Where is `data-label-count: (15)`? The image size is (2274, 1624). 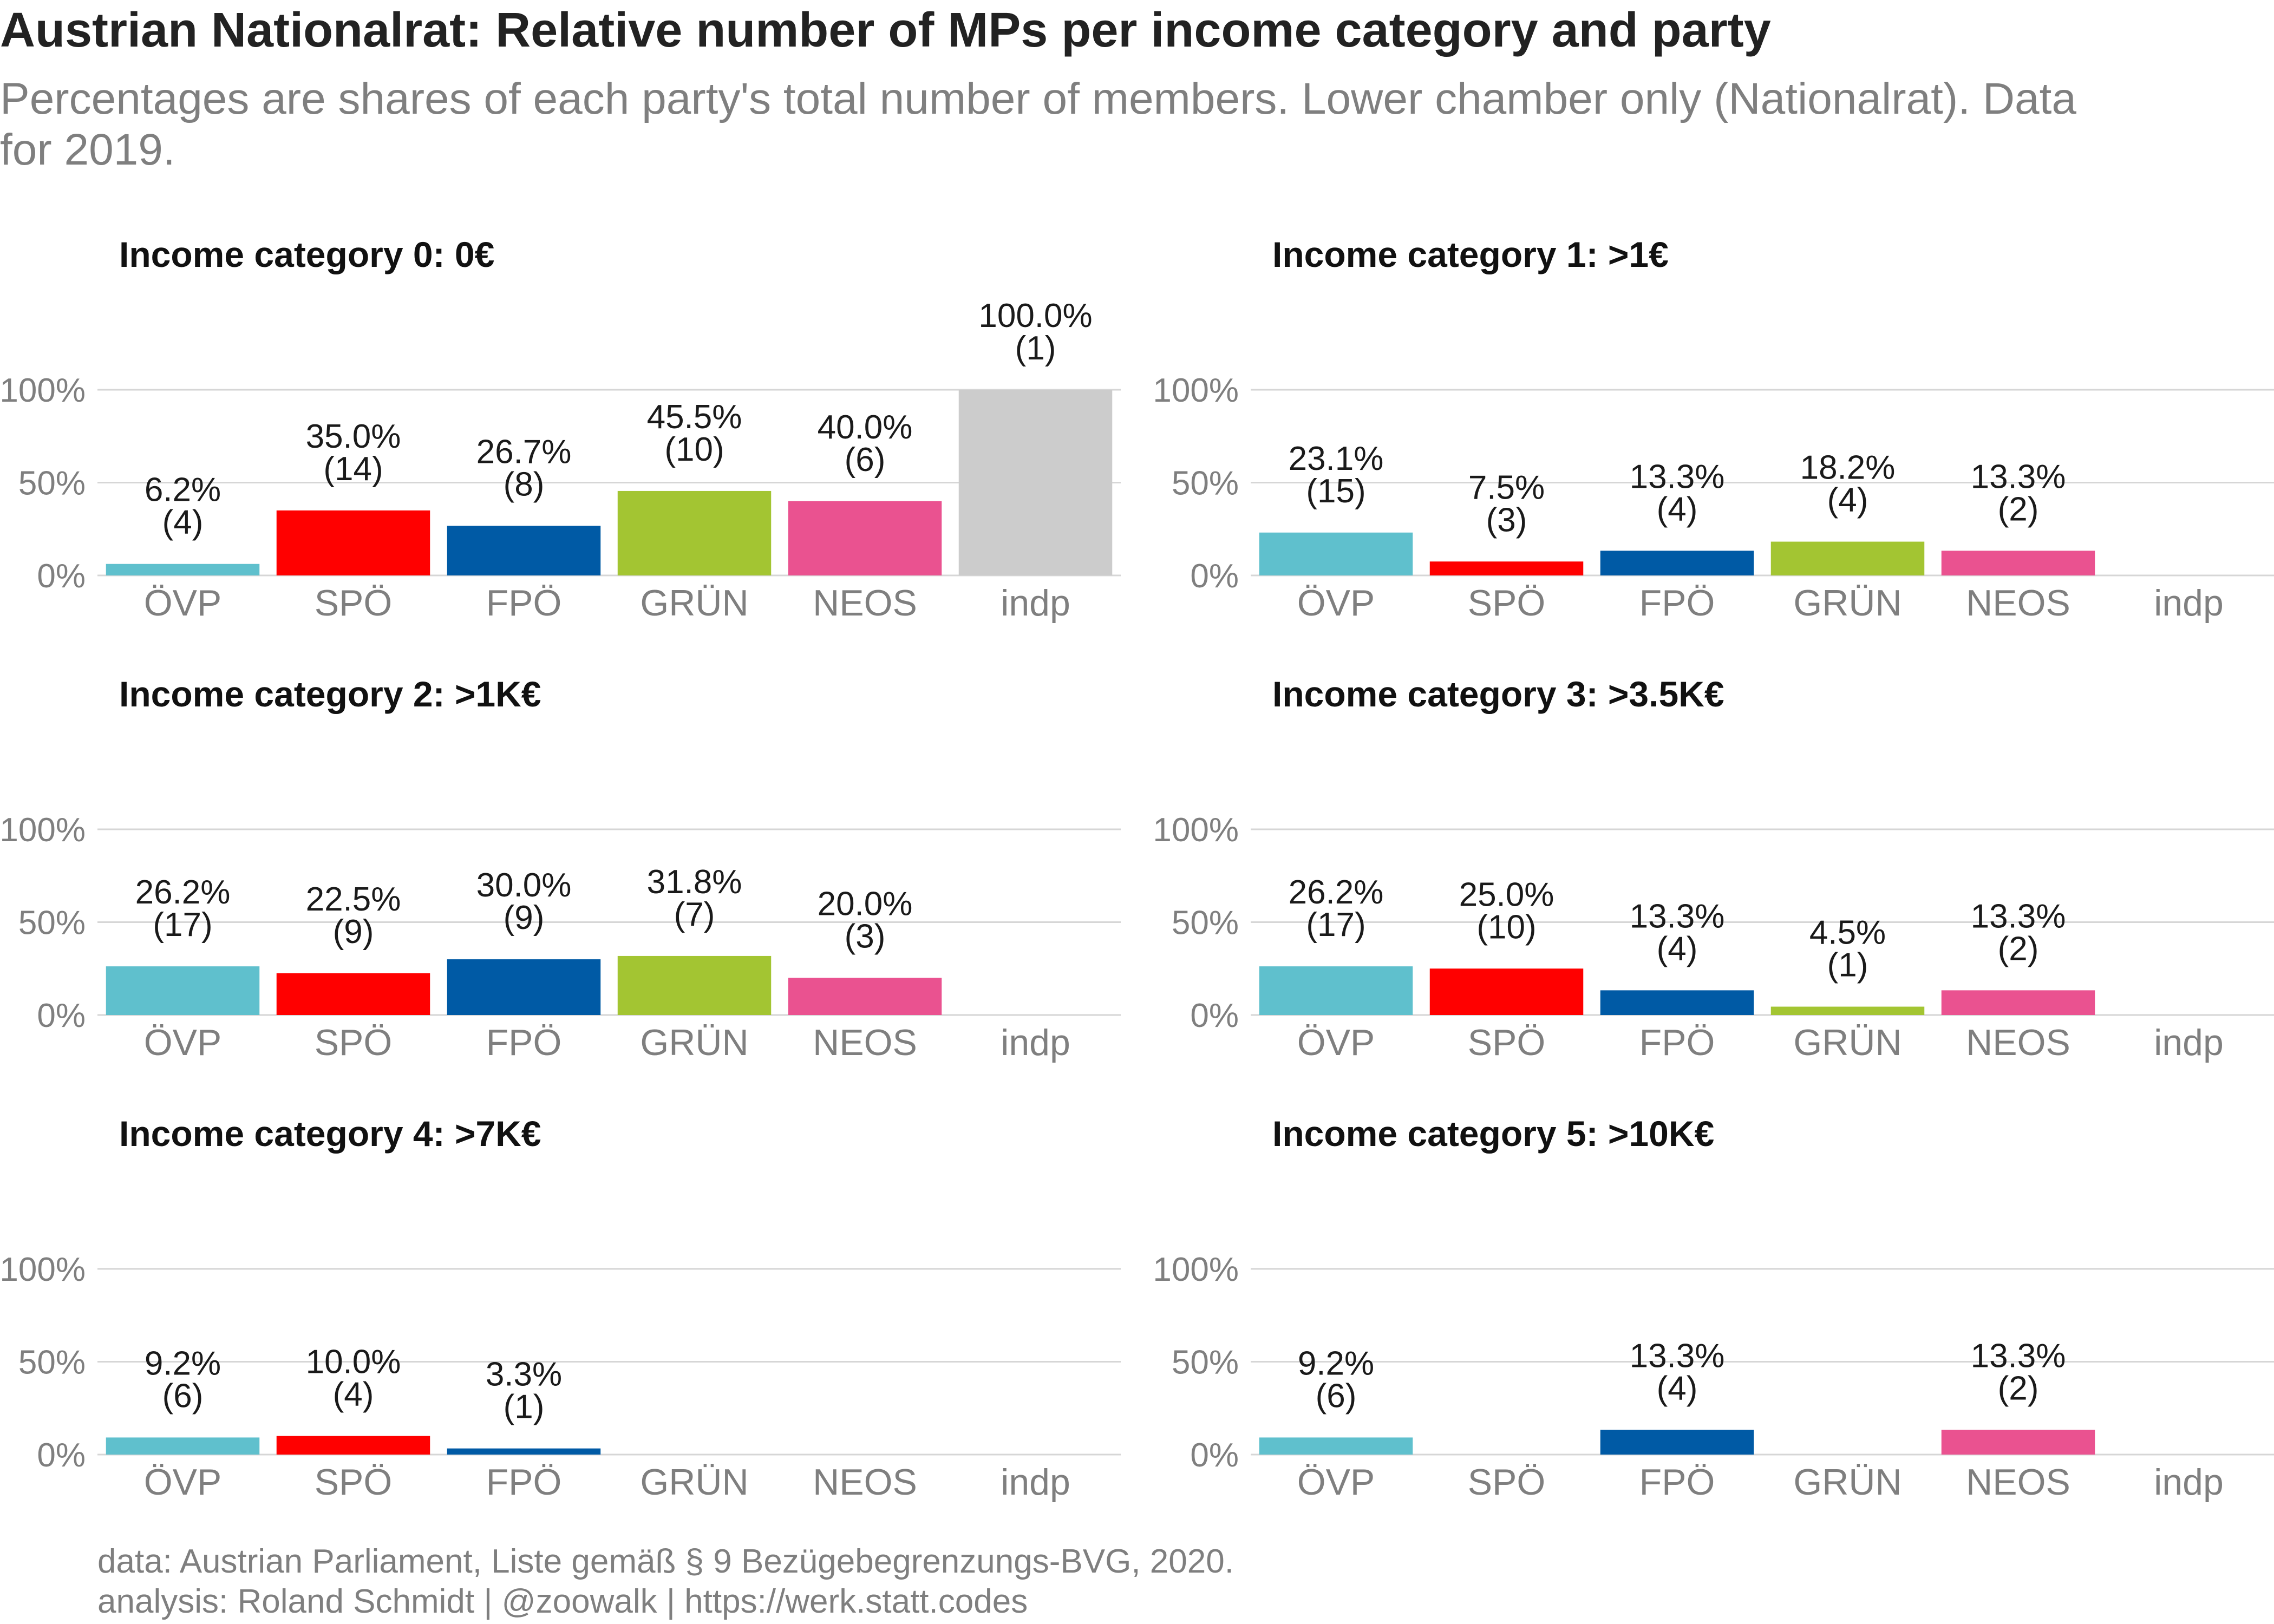
data-label-count: (15) is located at coordinates (1336, 491).